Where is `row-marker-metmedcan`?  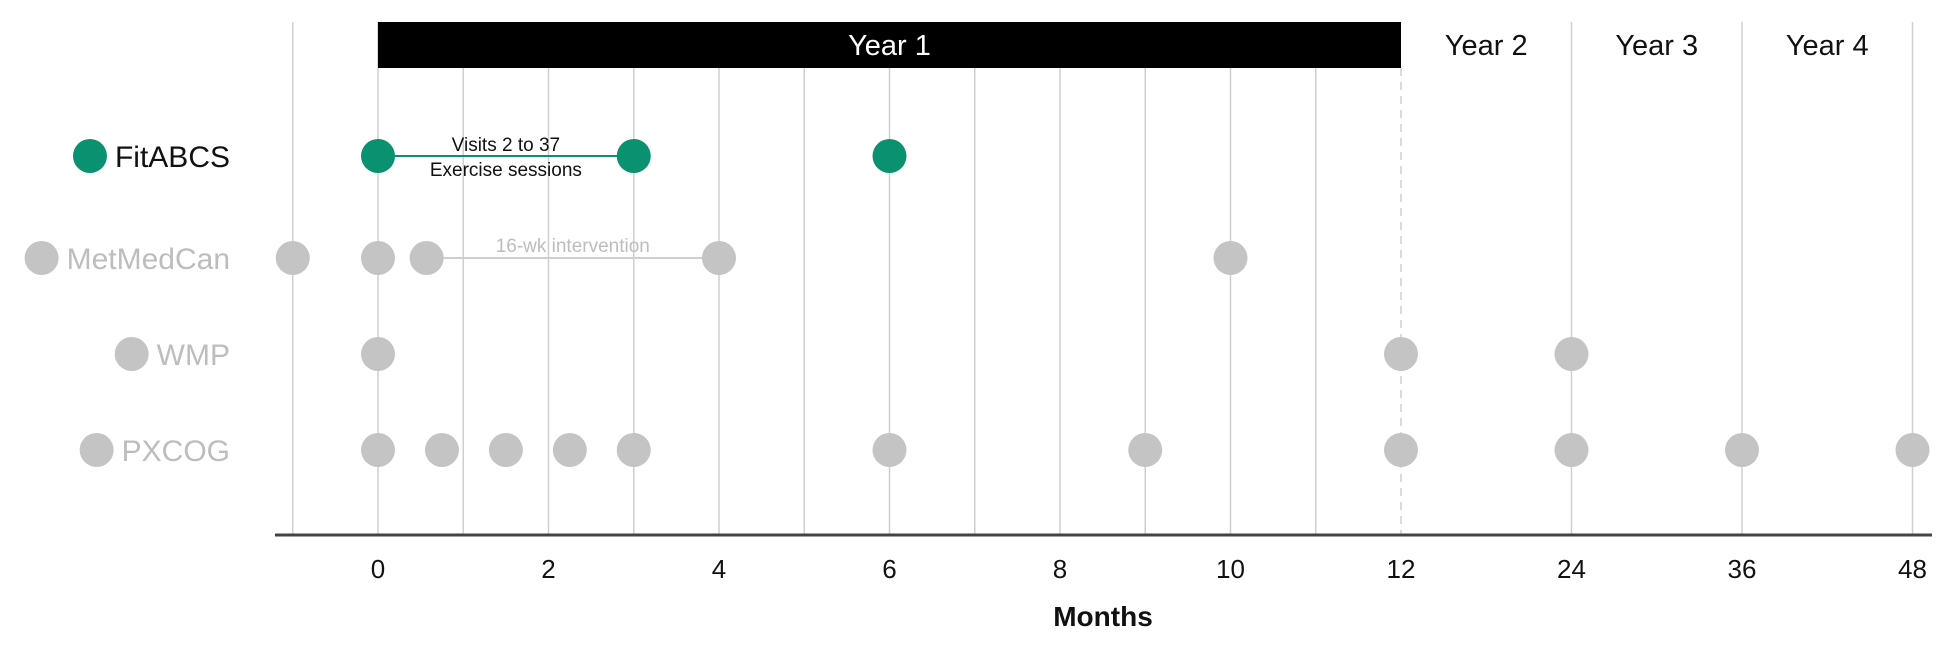
row-marker-metmedcan is located at coordinates (41, 258).